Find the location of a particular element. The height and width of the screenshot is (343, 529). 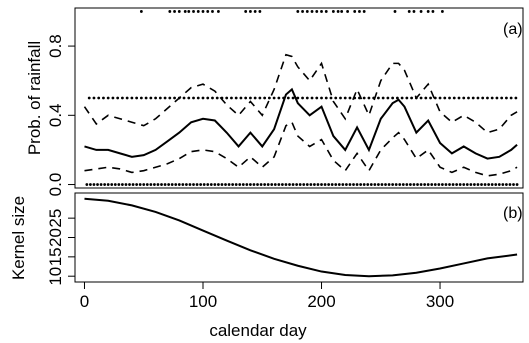

x-axis-label: calendar day is located at coordinates (258, 330).